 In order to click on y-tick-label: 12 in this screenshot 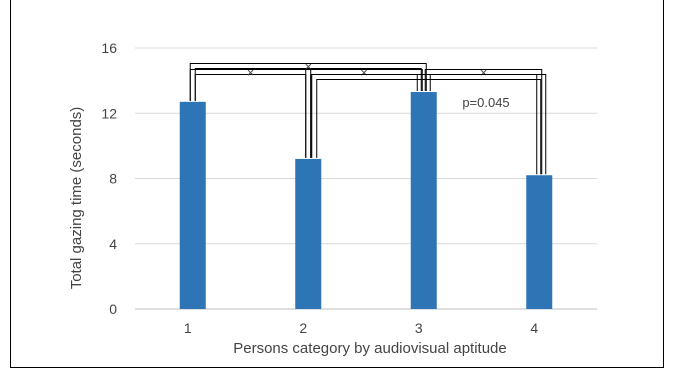, I will do `click(109, 113)`.